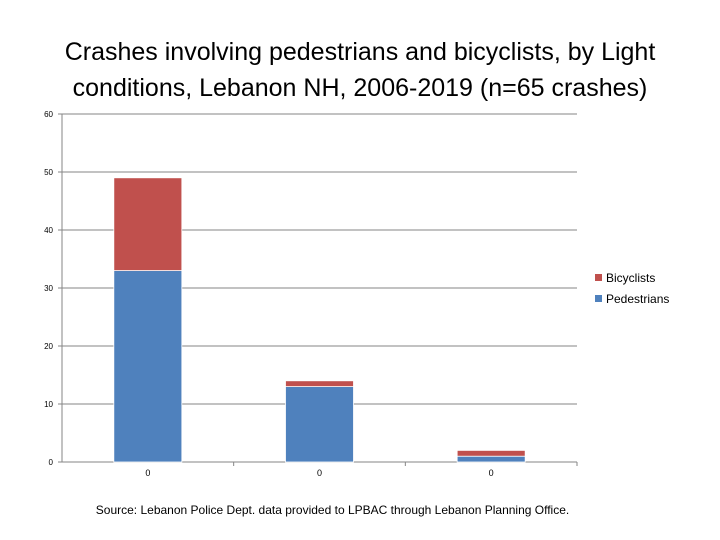 This screenshot has height=540, width=720. I want to click on y-tick-label: 20, so click(48, 346).